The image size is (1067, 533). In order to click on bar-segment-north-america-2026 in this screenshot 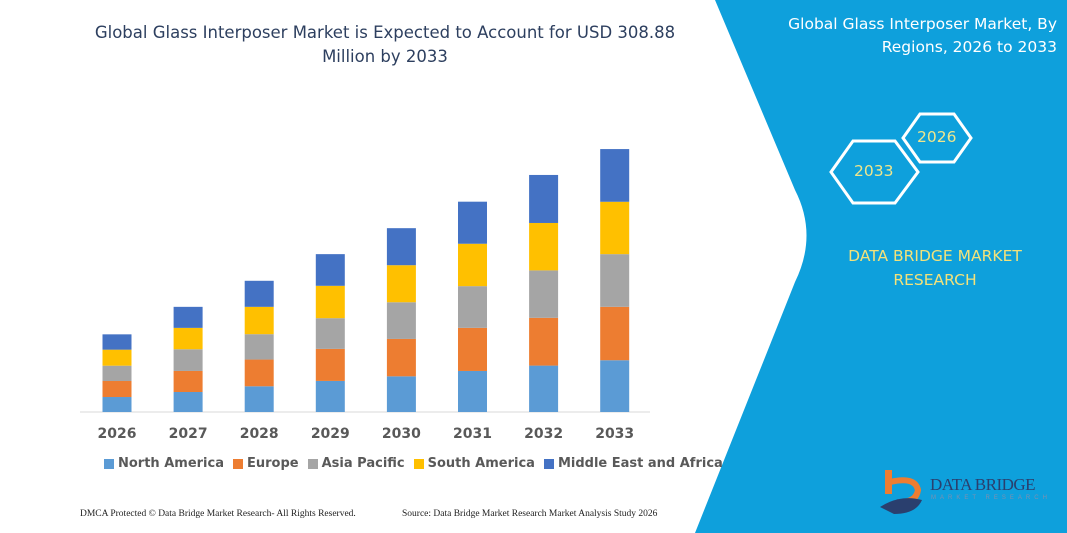, I will do `click(117, 404)`.